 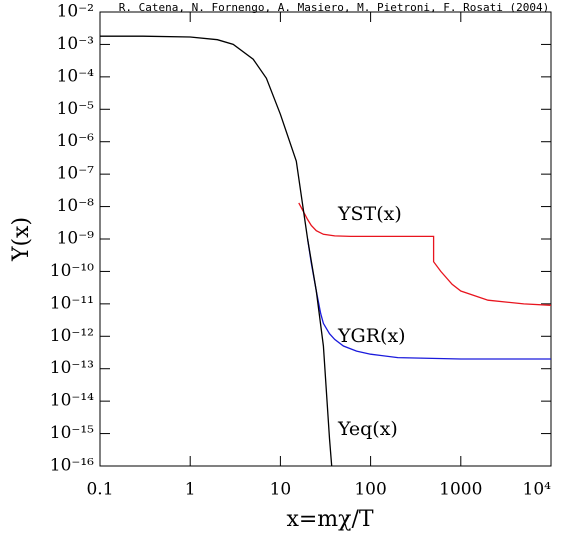 What do you see at coordinates (425, 254) in the screenshot?
I see `line` at bounding box center [425, 254].